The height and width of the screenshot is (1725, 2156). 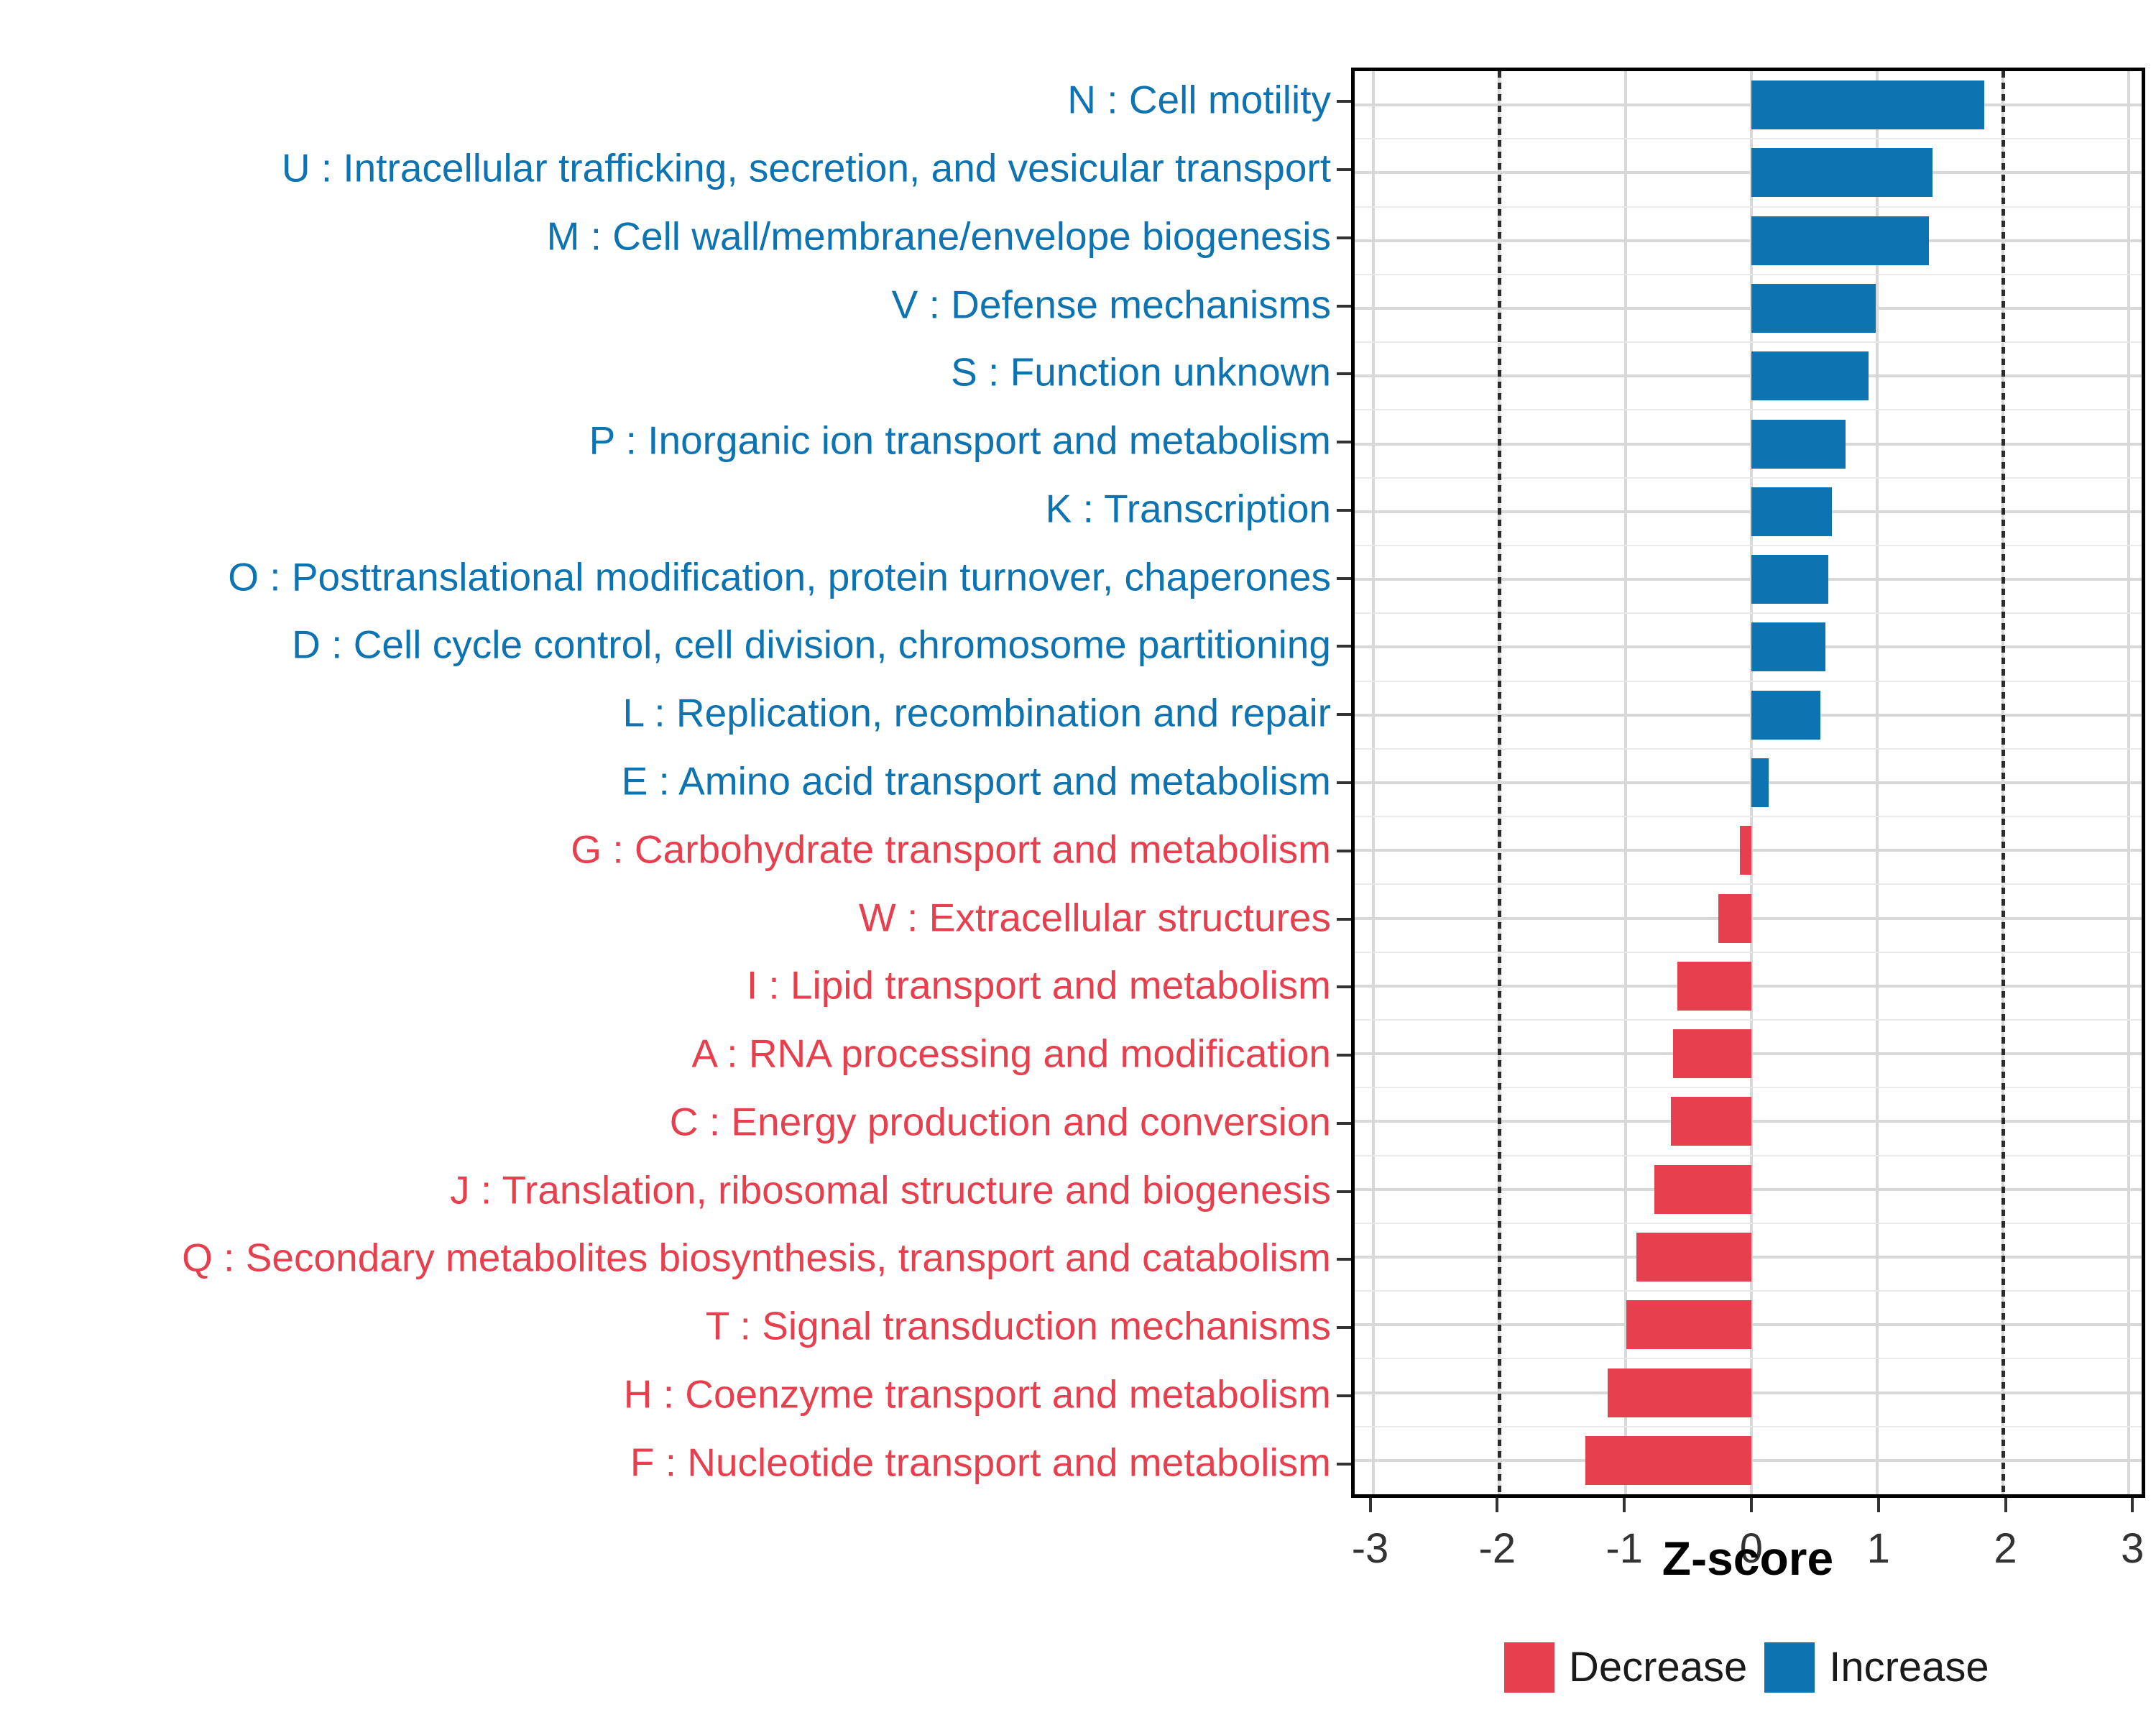 What do you see at coordinates (1714, 986) in the screenshot?
I see `bar-i` at bounding box center [1714, 986].